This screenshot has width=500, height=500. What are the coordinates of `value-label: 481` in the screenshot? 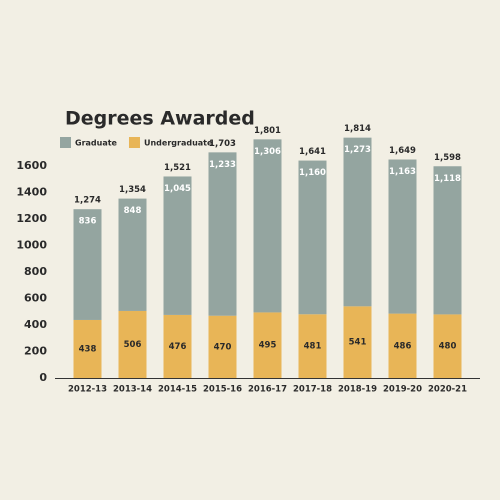 It's located at (313, 347).